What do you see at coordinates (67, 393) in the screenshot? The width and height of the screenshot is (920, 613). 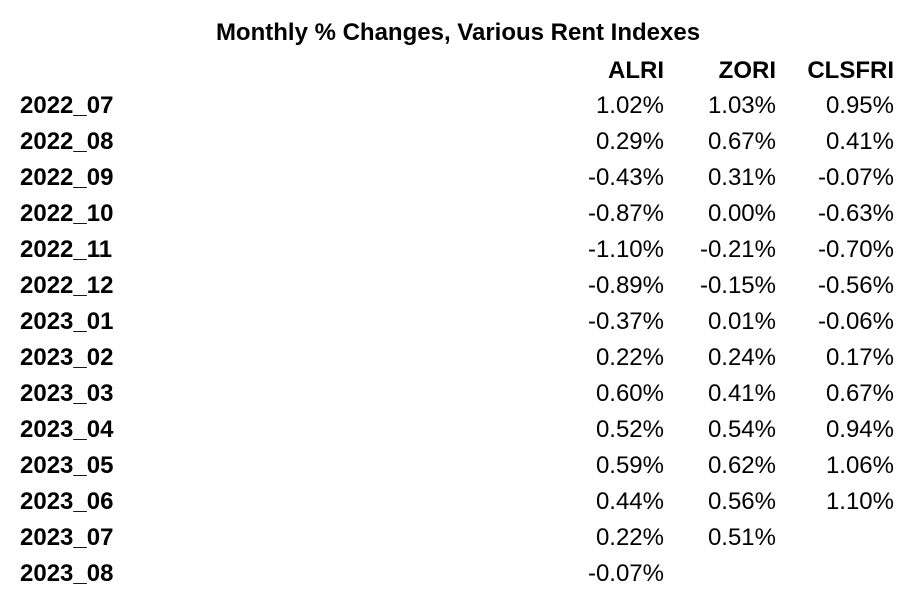 I see `row-label: 2023_03` at bounding box center [67, 393].